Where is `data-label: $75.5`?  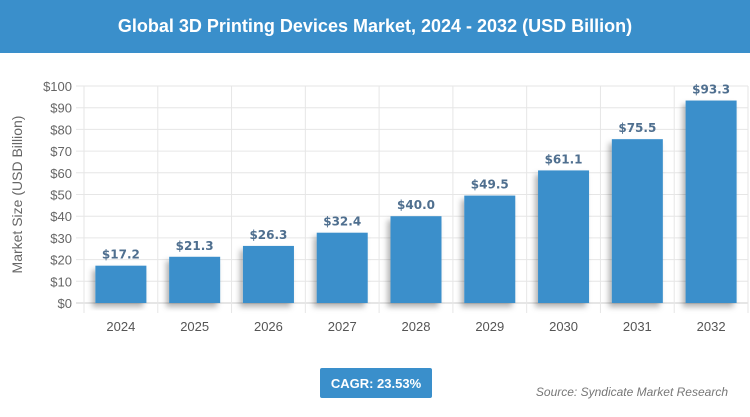 data-label: $75.5 is located at coordinates (637, 128).